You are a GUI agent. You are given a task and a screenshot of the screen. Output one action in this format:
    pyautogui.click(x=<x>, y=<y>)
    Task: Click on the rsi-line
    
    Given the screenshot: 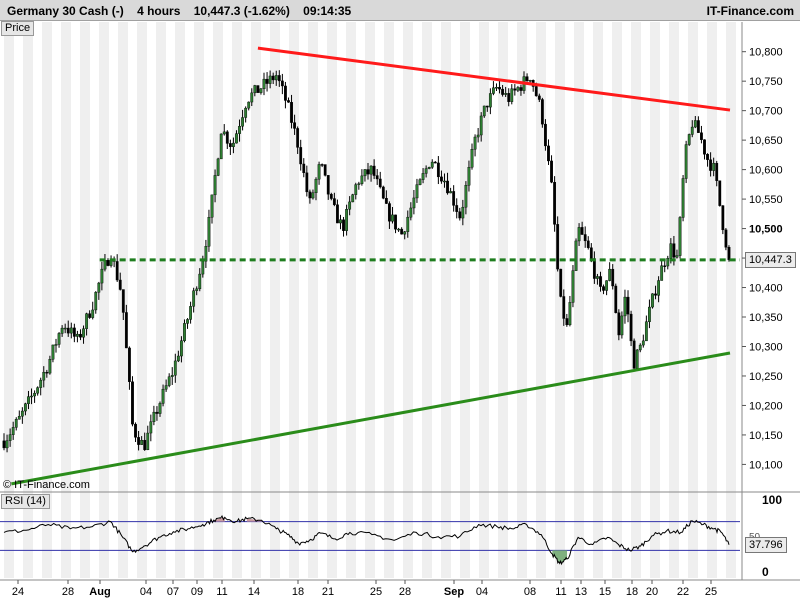 What is the action you would take?
    pyautogui.click(x=366, y=540)
    